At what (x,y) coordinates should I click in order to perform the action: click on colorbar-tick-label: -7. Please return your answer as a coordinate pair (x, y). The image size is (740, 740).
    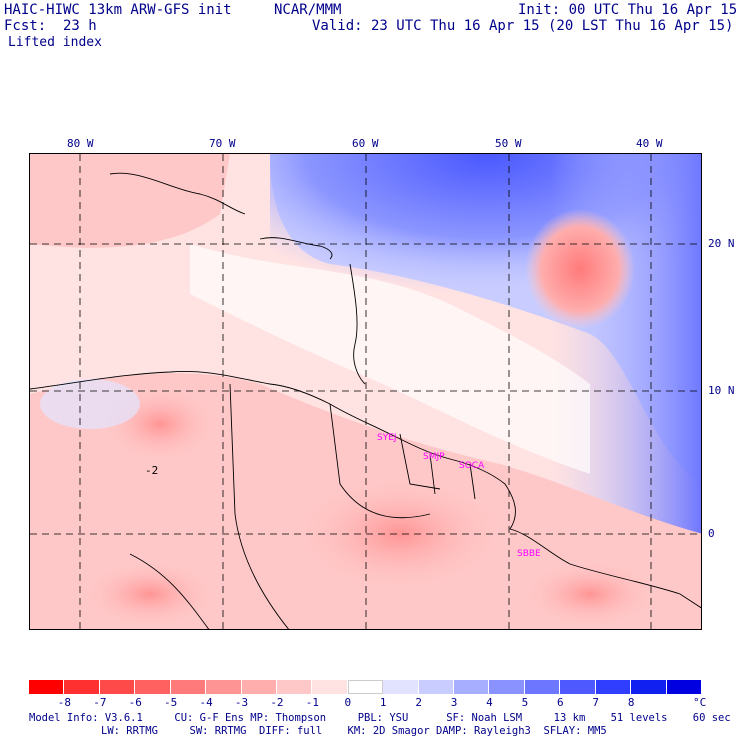
    Looking at the image, I should click on (100, 702).